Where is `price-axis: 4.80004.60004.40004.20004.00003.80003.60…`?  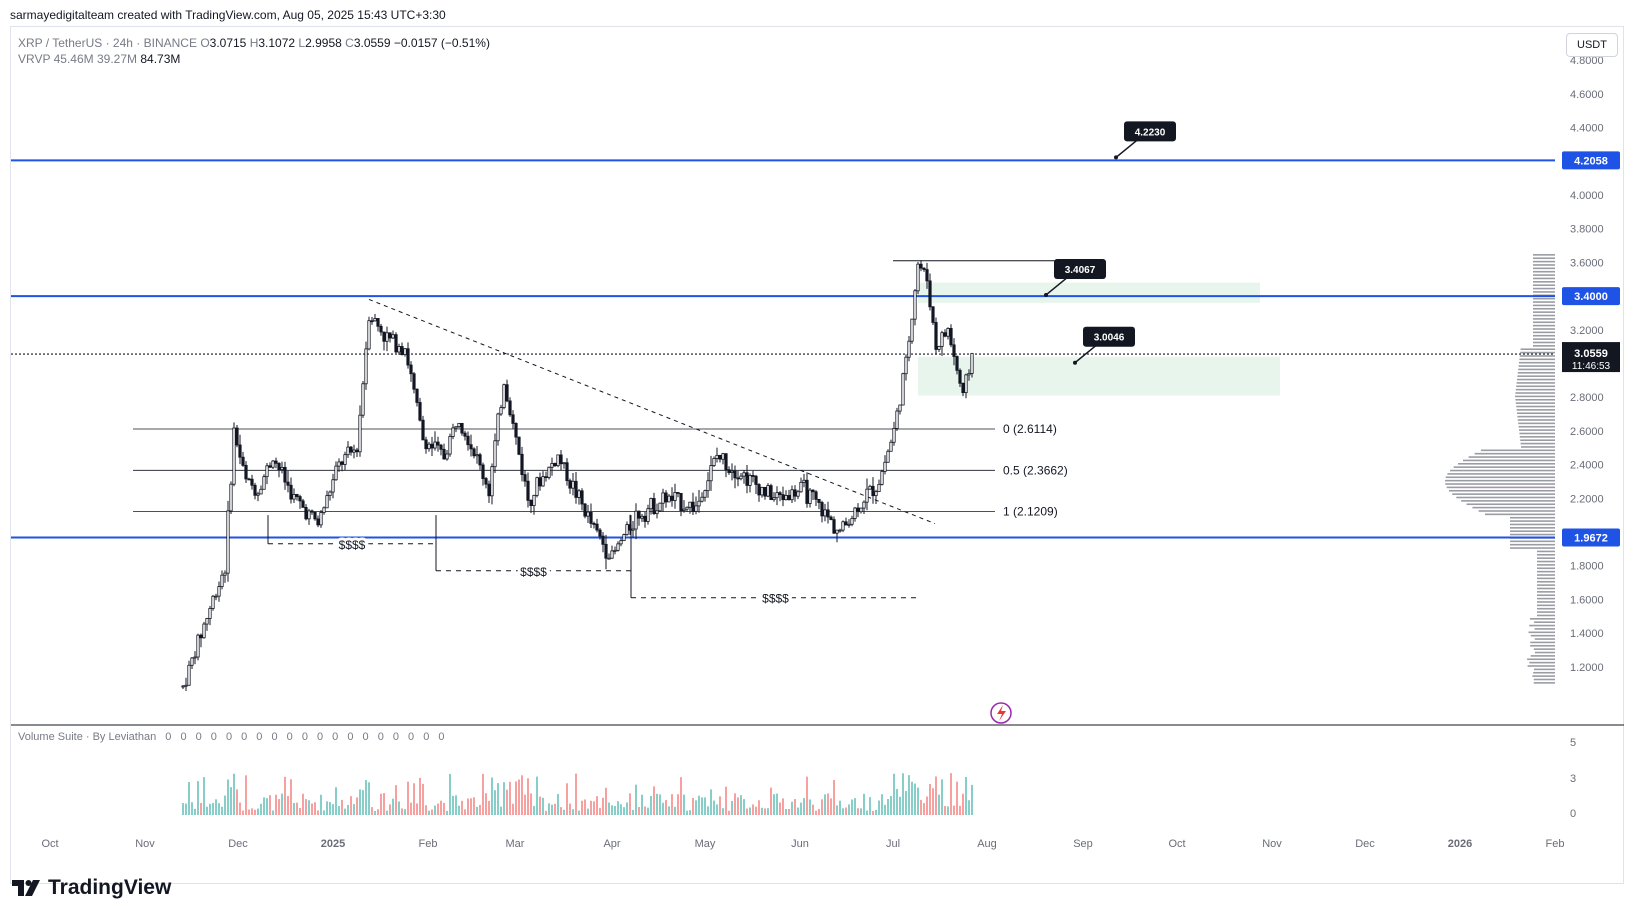 price-axis: 4.80004.60004.40004.20004.00003.80003.60… is located at coordinates (1591, 437).